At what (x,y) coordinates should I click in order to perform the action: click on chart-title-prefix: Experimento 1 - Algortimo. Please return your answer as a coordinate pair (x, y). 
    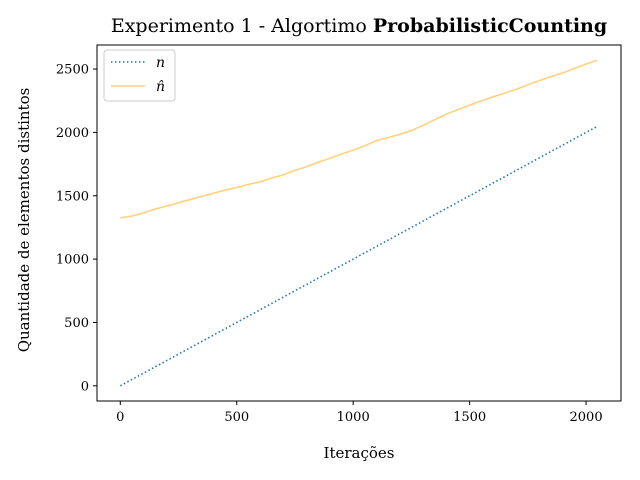
    Looking at the image, I should click on (242, 26).